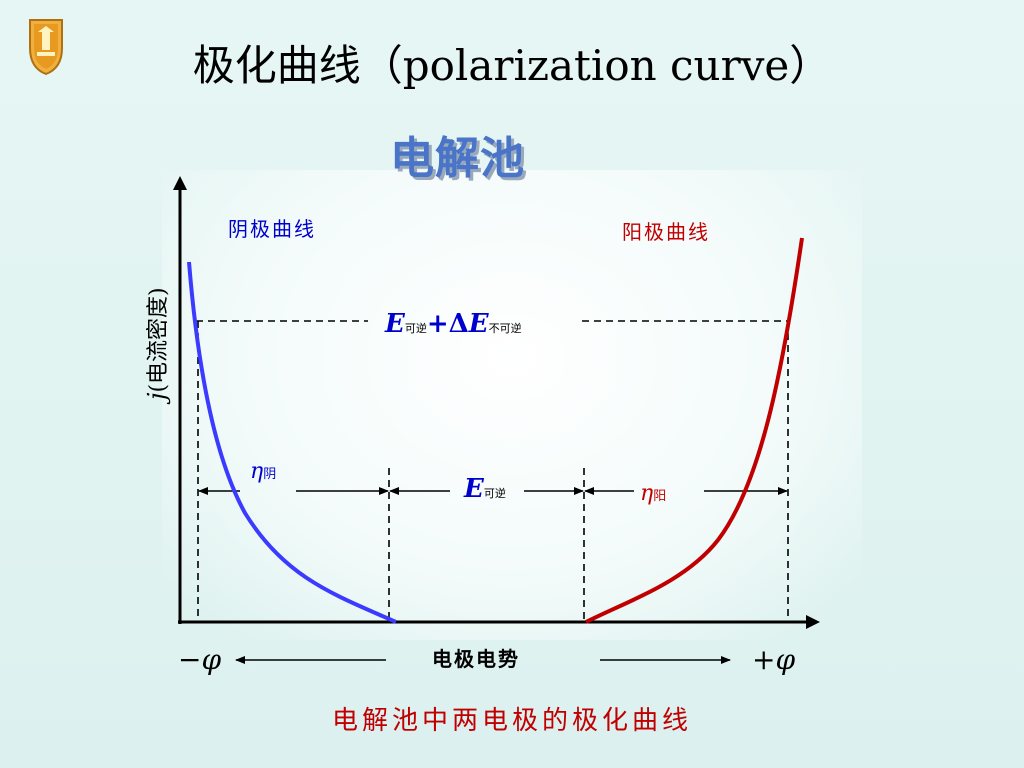 This screenshot has height=768, width=1024. I want to click on page-title: 极化曲线（polarization curve）, so click(512, 65).